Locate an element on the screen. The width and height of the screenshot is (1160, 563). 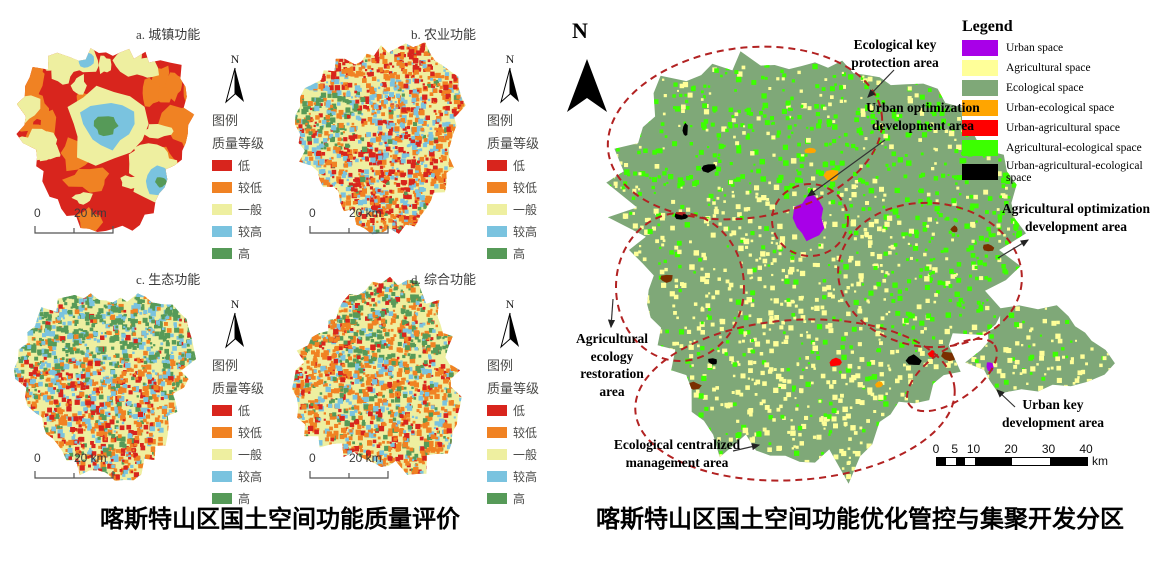
scalebar-unit: km is located at coordinates (1100, 461).